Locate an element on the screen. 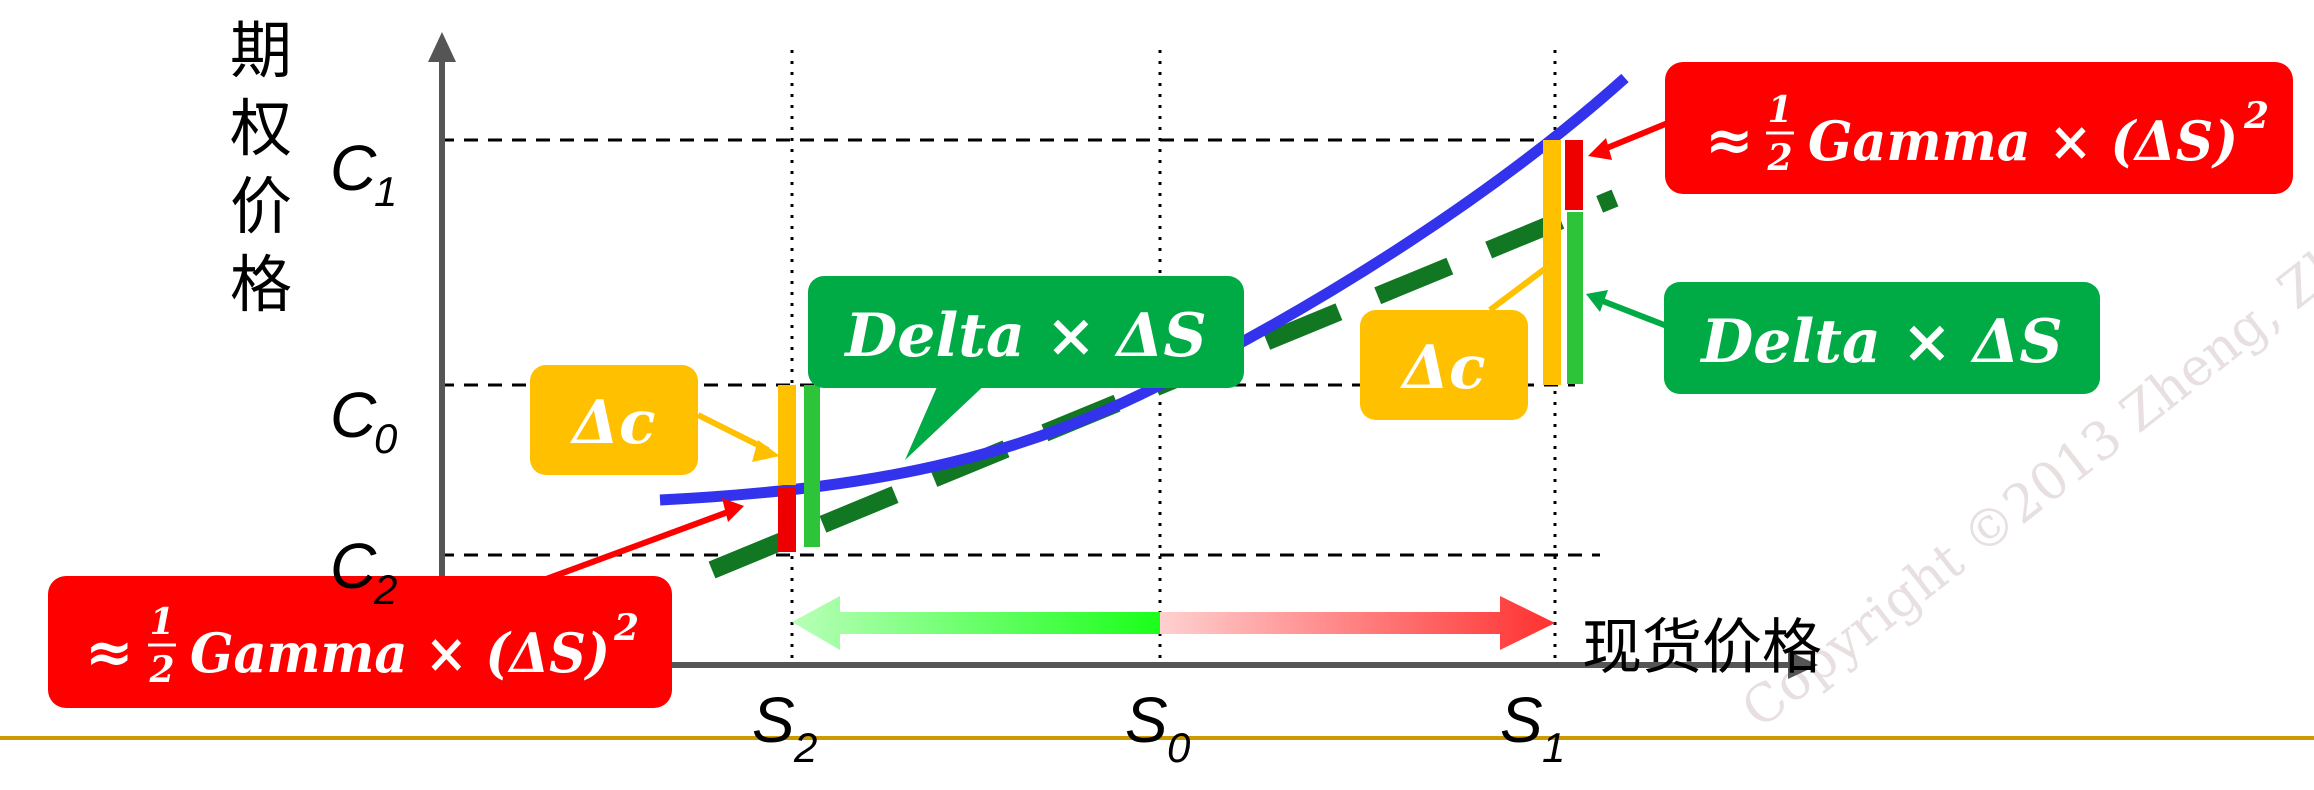 This screenshot has height=790, width=2314. x-tick-s2: S 2 is located at coordinates (784, 727).